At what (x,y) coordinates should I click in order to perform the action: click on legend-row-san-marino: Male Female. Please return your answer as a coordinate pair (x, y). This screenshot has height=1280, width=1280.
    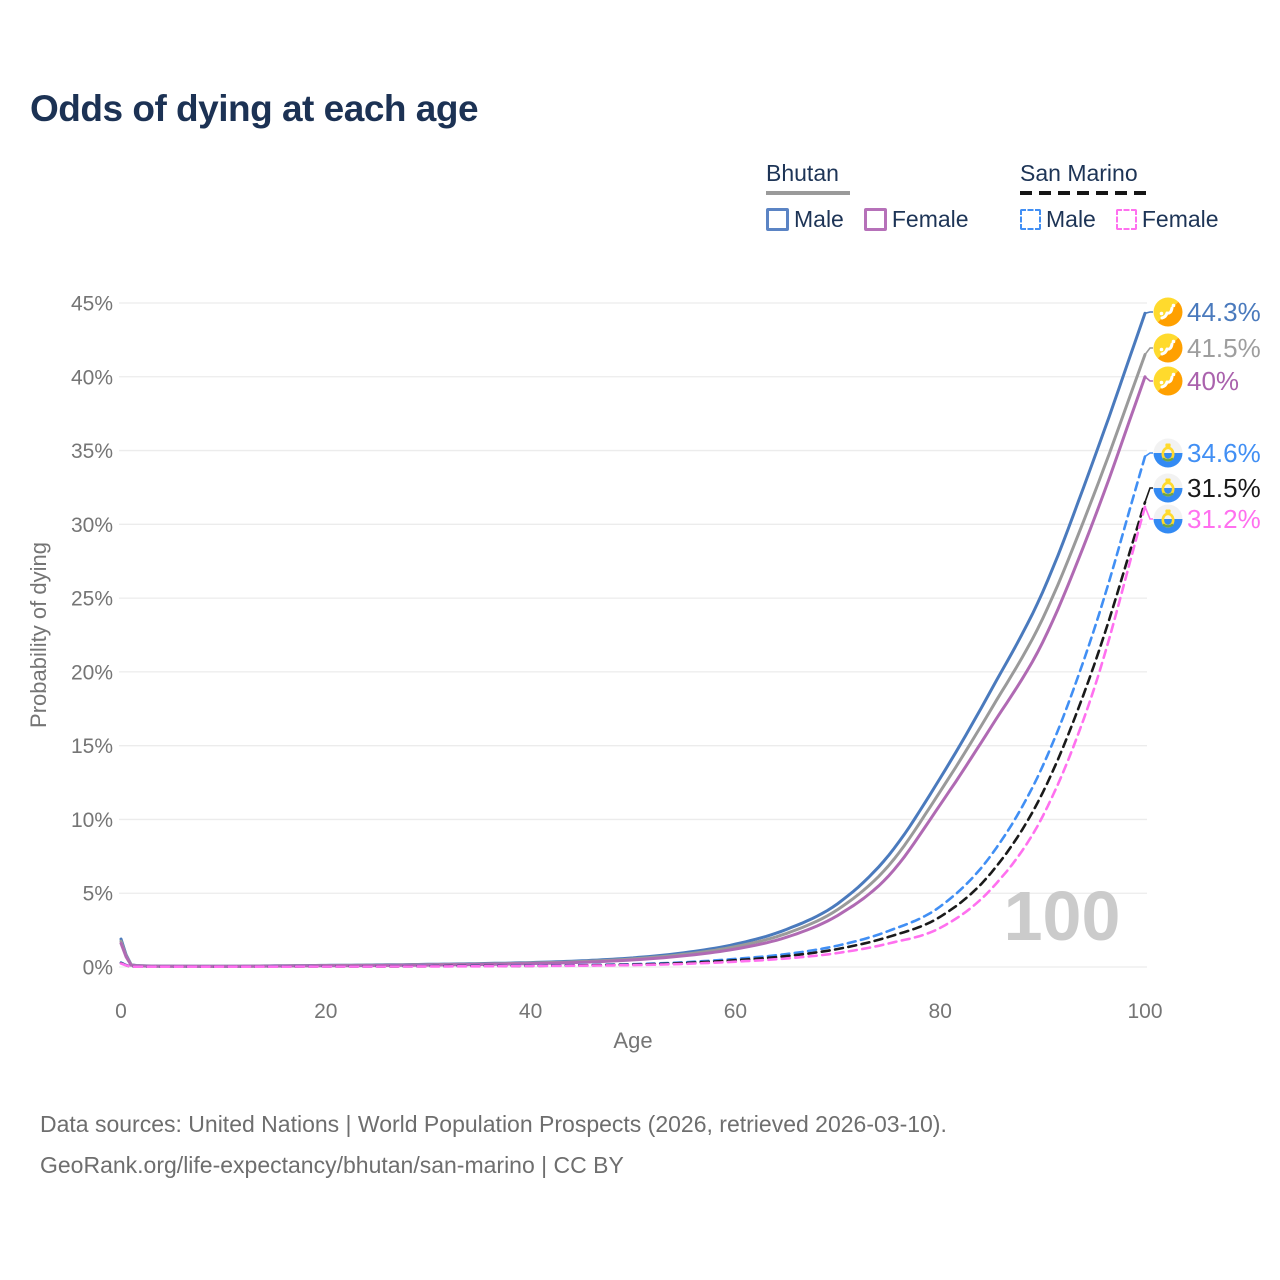
    Looking at the image, I should click on (1129, 219).